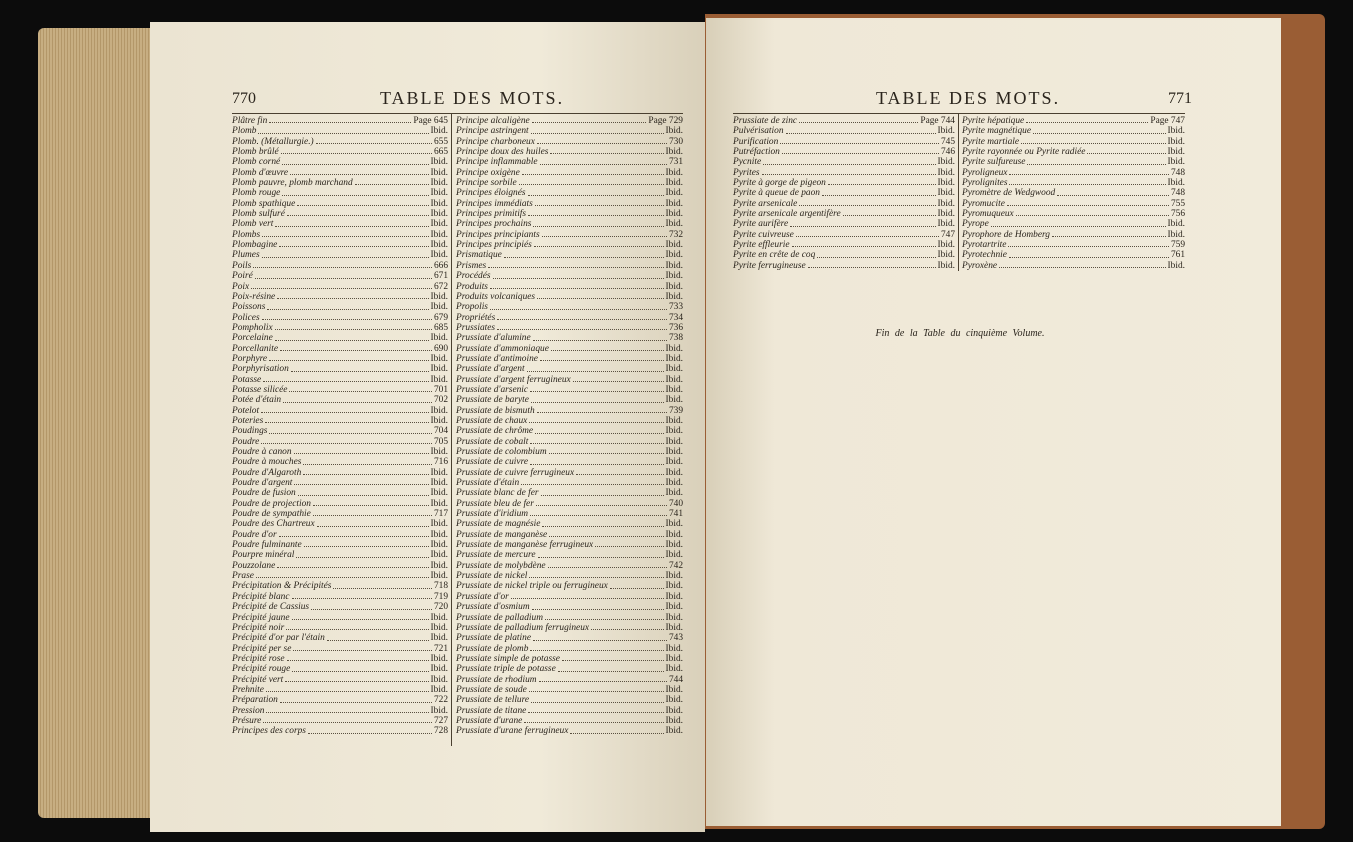 The height and width of the screenshot is (842, 1353). Describe the element at coordinates (255, 245) in the screenshot. I see `entry-term: Plombagine` at that location.